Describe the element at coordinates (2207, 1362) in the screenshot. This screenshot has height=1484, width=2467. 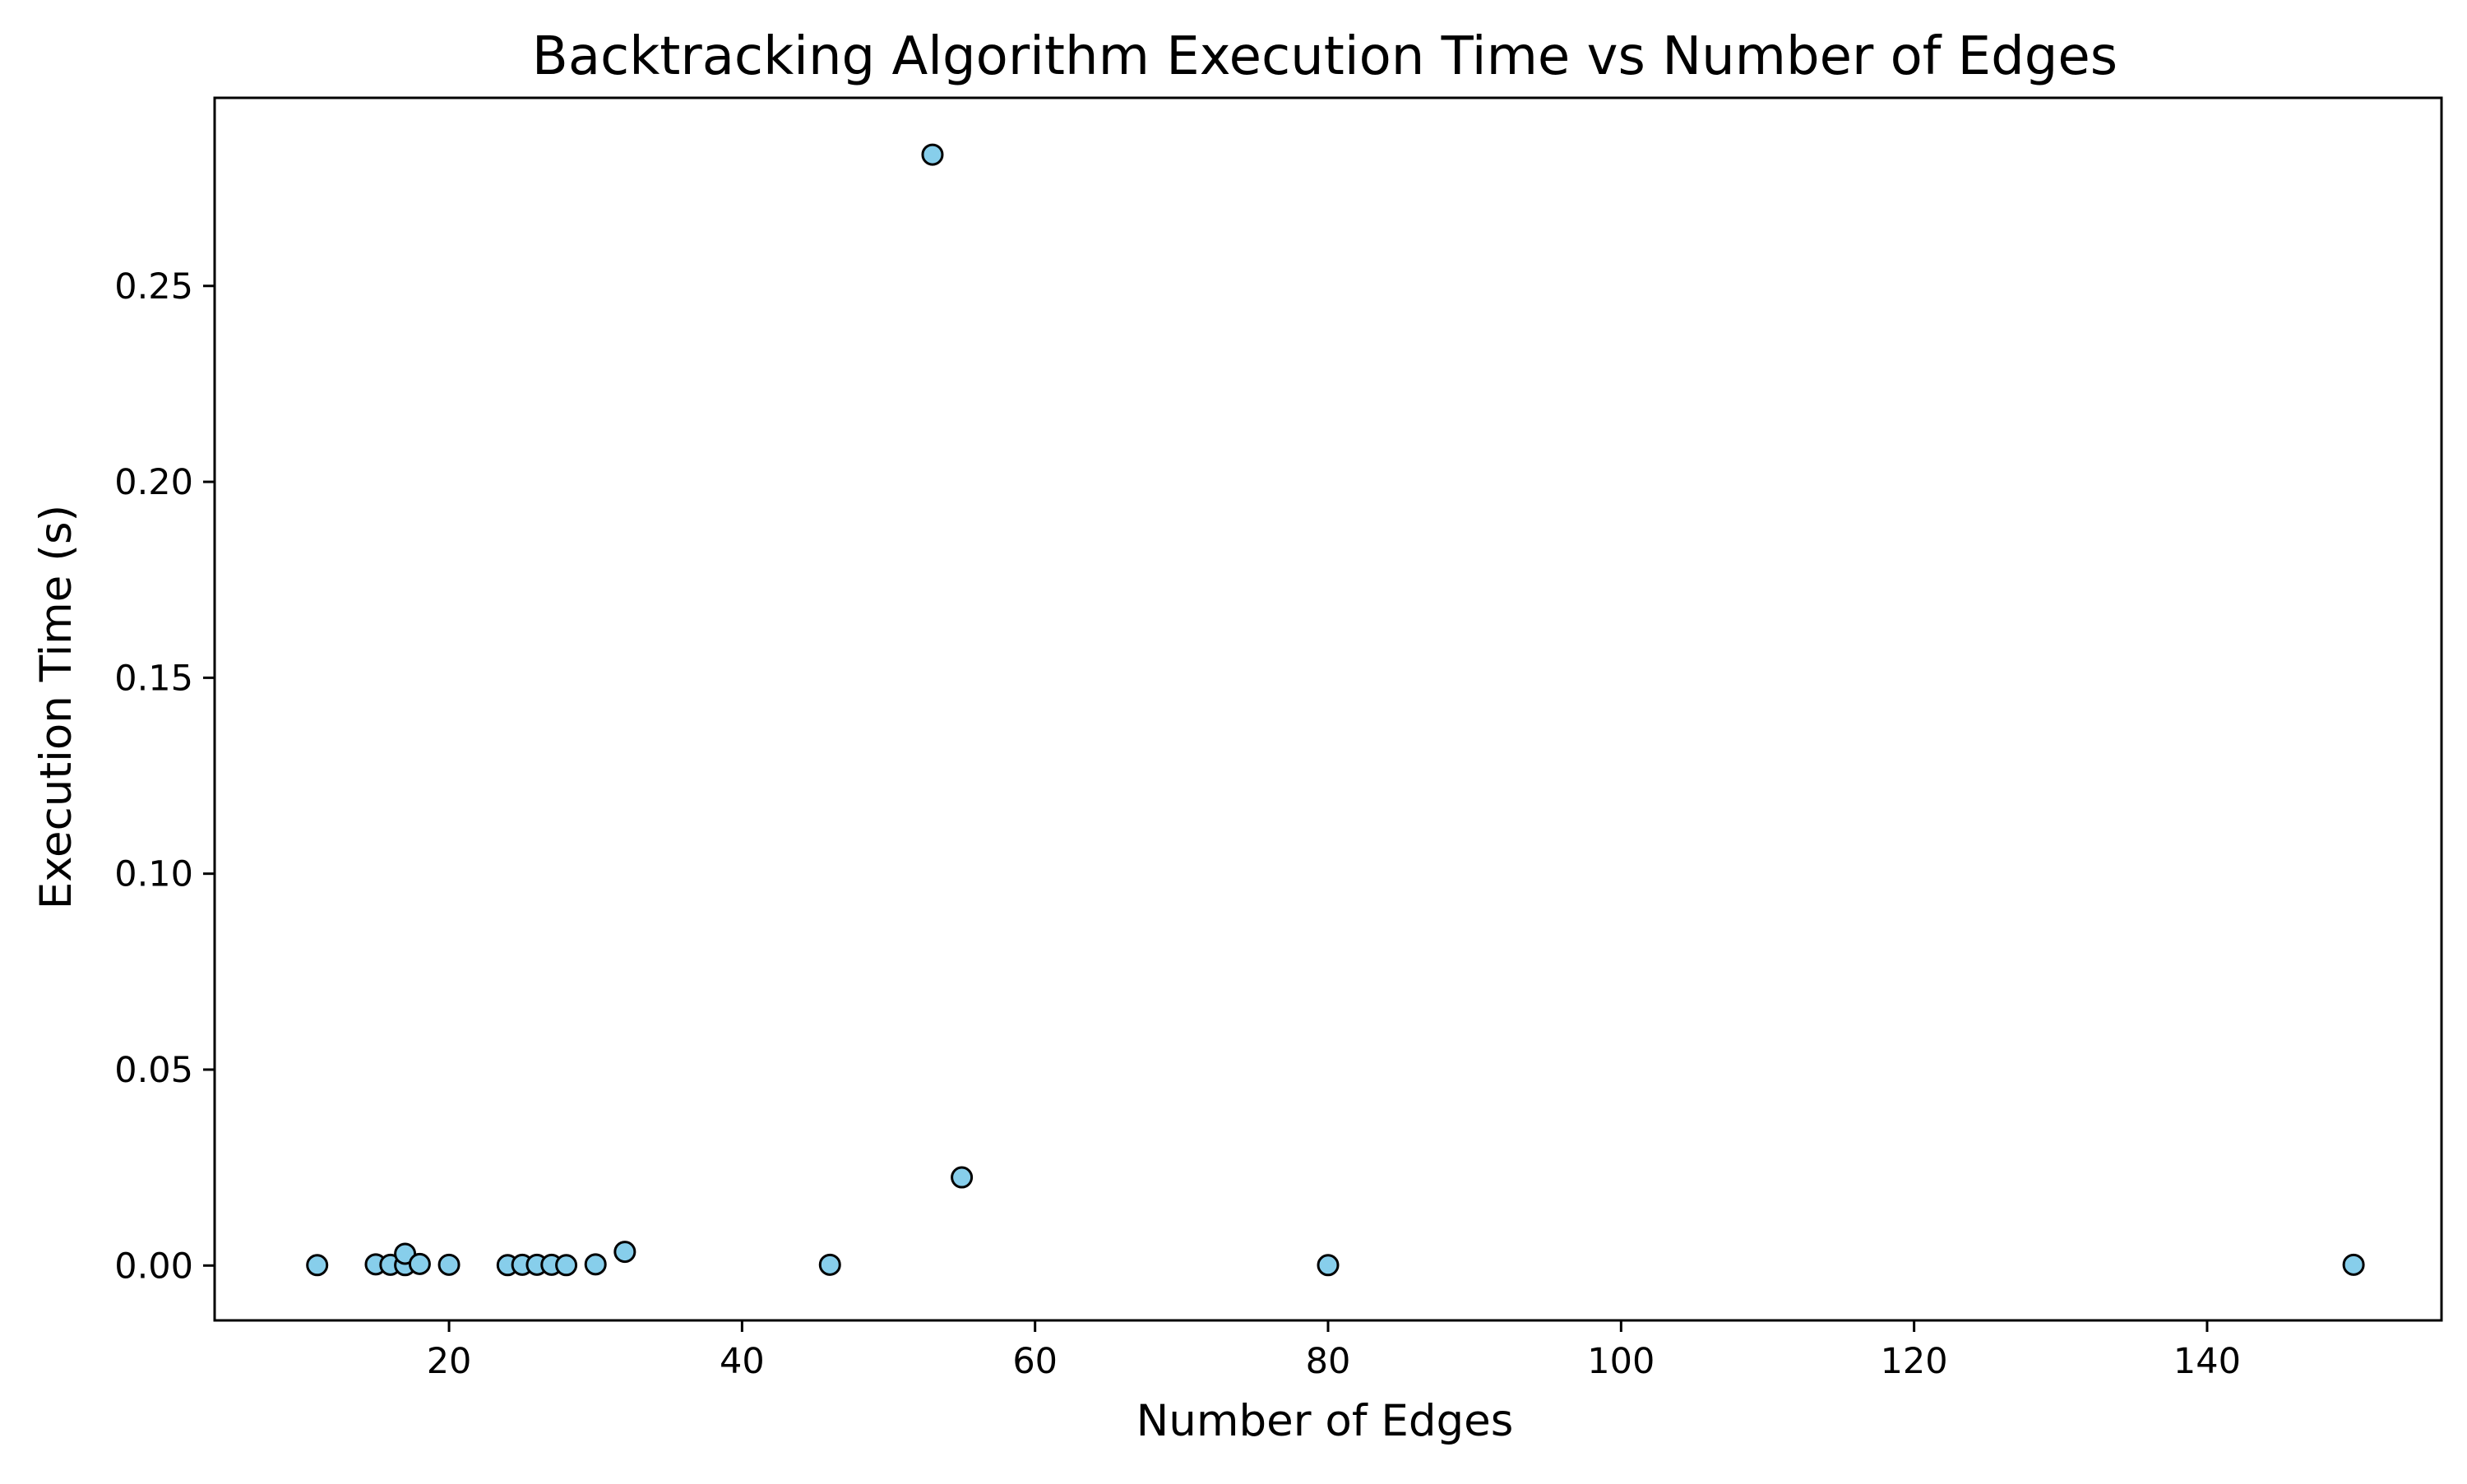
I see `x-tick-label: 140` at that location.